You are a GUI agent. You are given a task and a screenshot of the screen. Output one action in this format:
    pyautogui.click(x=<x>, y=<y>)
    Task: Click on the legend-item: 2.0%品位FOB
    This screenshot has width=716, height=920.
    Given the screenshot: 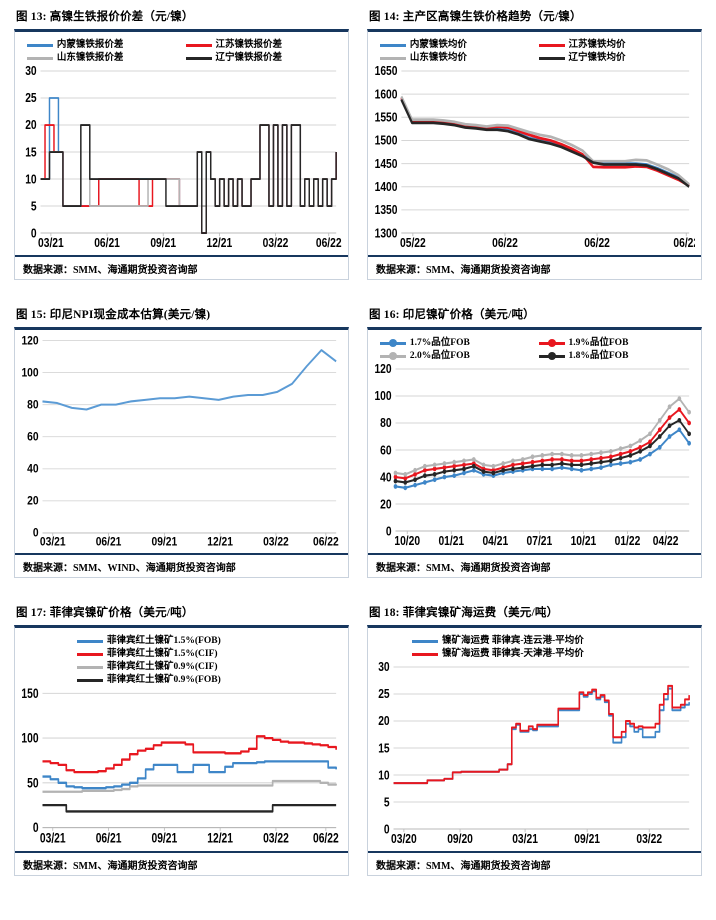 What is the action you would take?
    pyautogui.click(x=454, y=356)
    